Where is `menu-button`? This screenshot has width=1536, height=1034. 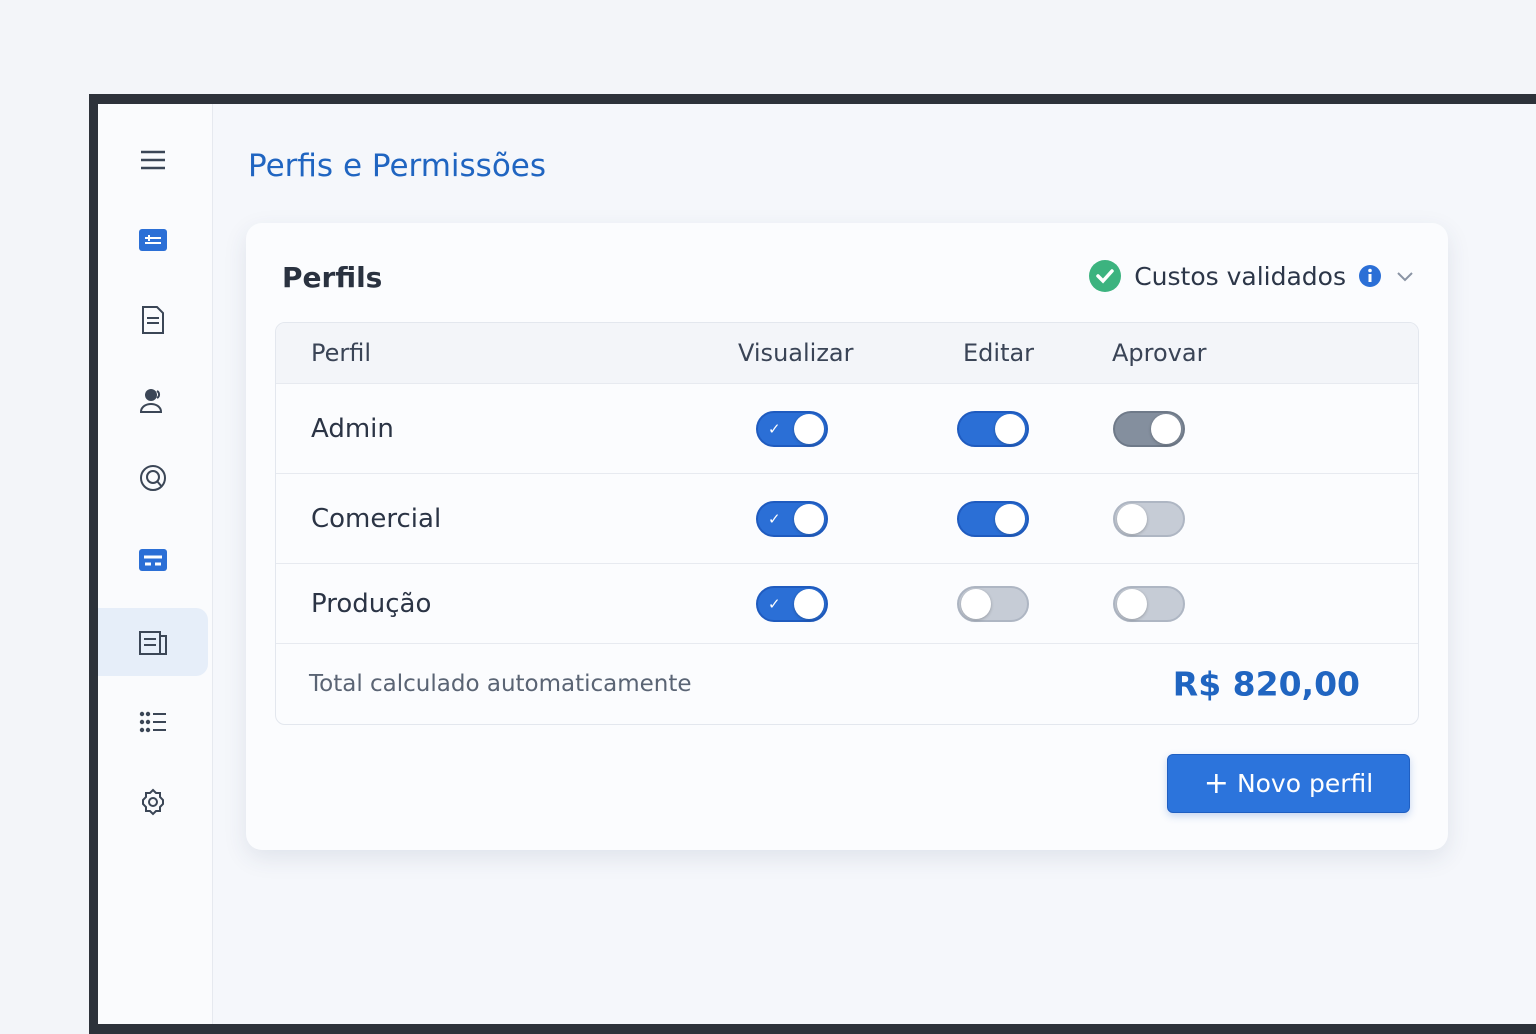 menu-button is located at coordinates (153, 160).